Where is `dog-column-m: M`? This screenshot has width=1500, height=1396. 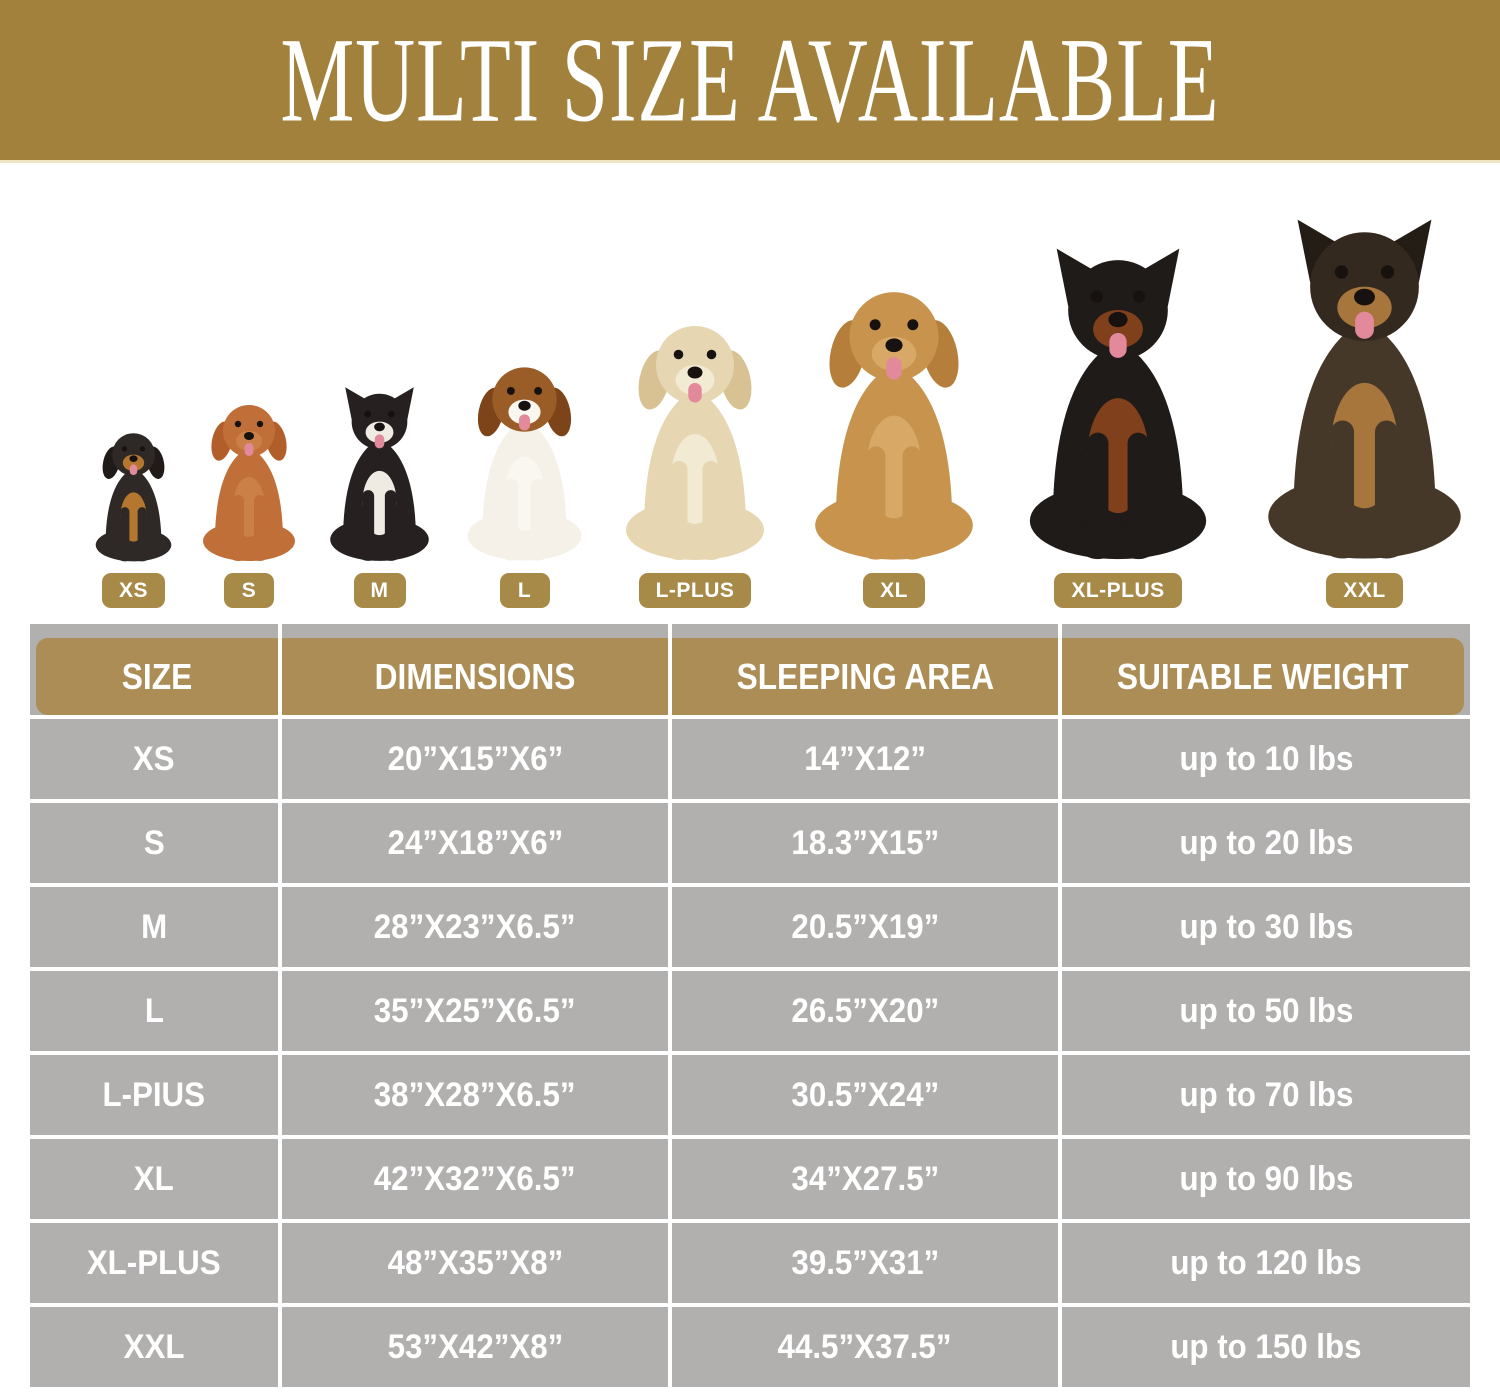 dog-column-m: M is located at coordinates (379, 495).